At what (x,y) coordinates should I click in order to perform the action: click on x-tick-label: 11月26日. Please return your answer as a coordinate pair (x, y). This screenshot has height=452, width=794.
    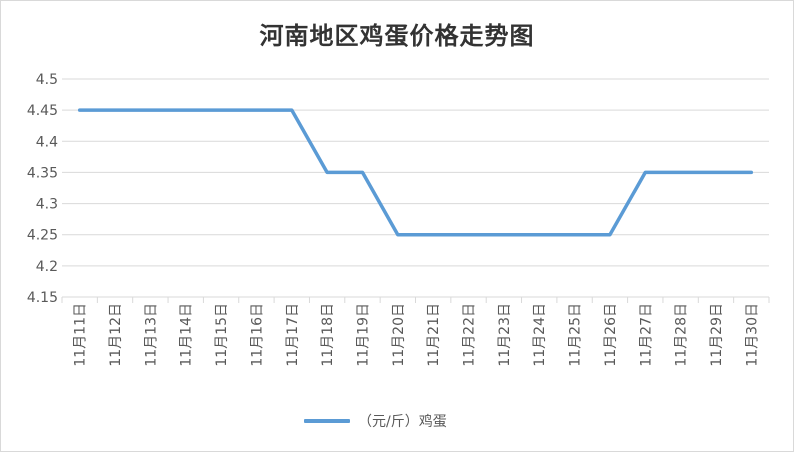
    Looking at the image, I should click on (611, 335).